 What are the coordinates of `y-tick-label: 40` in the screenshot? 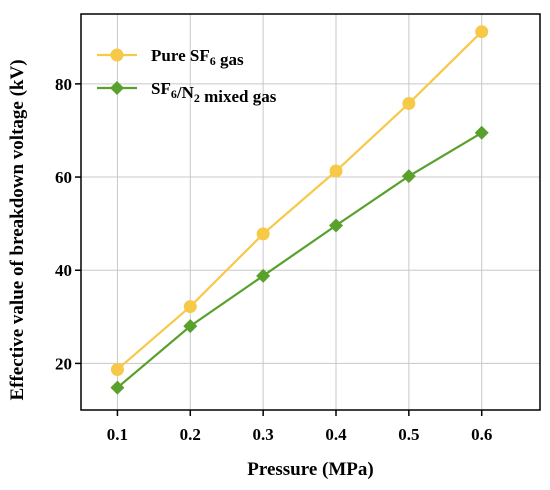 It's located at (63, 270).